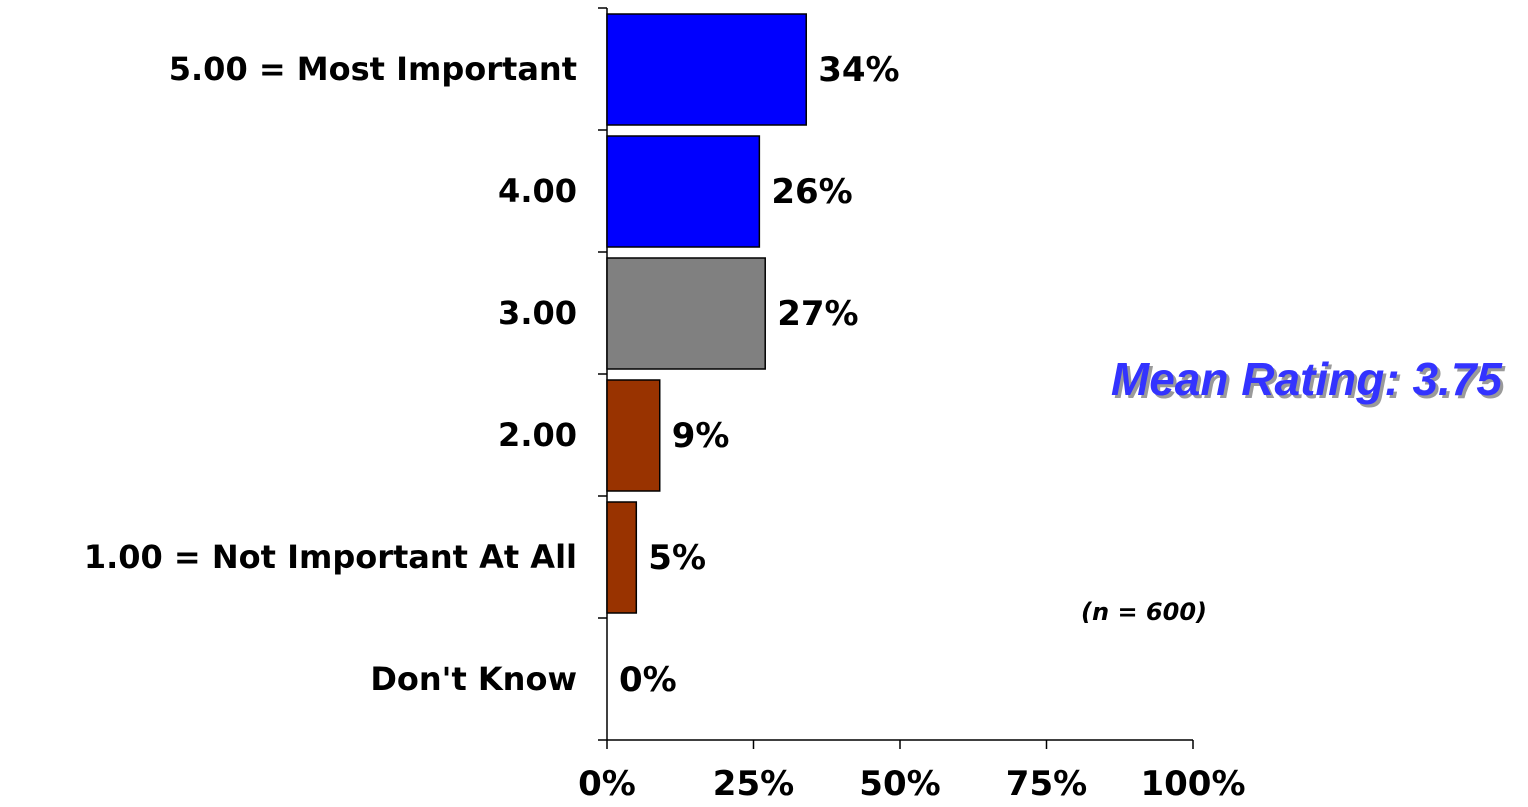 This screenshot has width=1528, height=807. What do you see at coordinates (1144, 612) in the screenshot?
I see `sample-size-annotation: (n = 600)` at bounding box center [1144, 612].